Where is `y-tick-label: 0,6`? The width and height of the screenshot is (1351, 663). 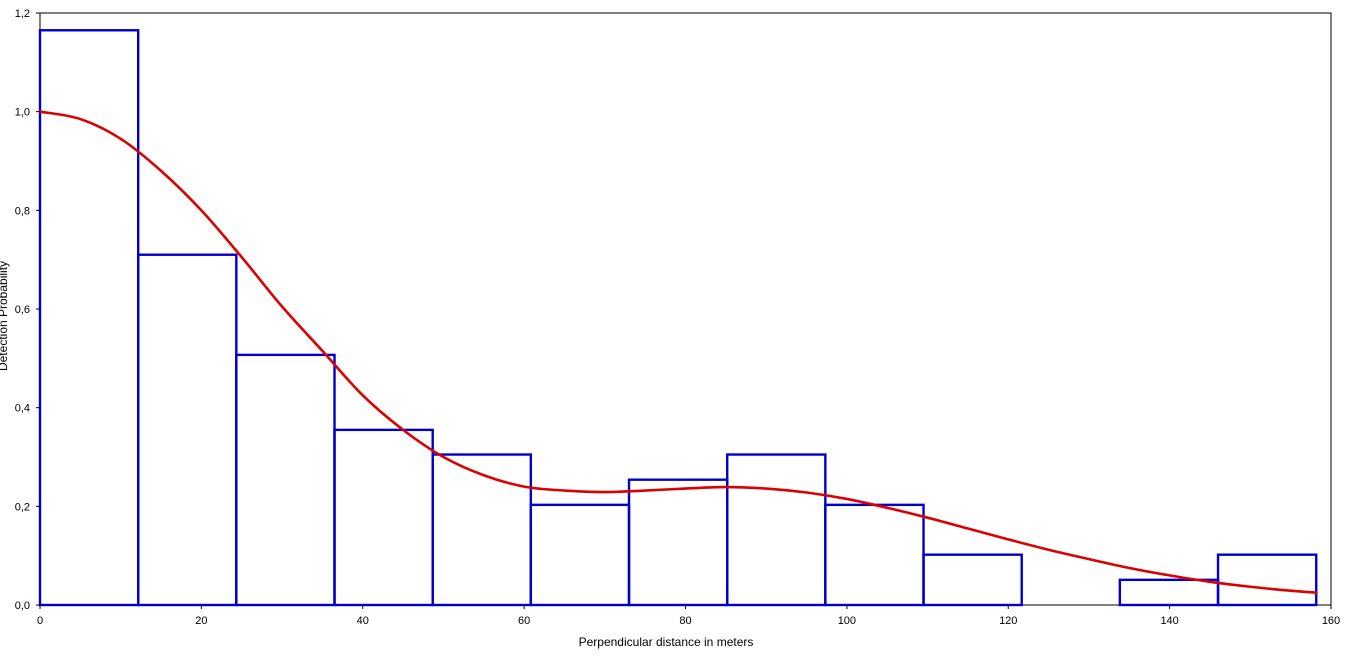 y-tick-label: 0,6 is located at coordinates (22, 310).